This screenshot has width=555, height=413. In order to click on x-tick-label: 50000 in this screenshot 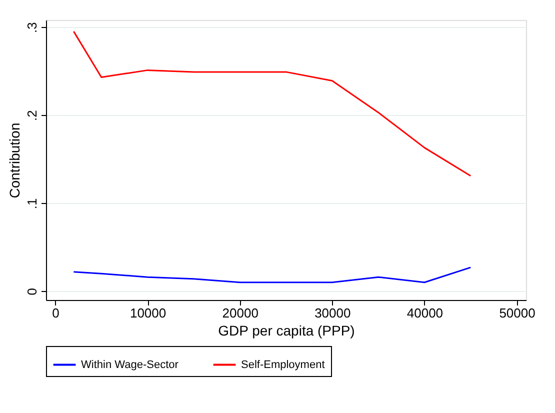, I will do `click(517, 313)`.